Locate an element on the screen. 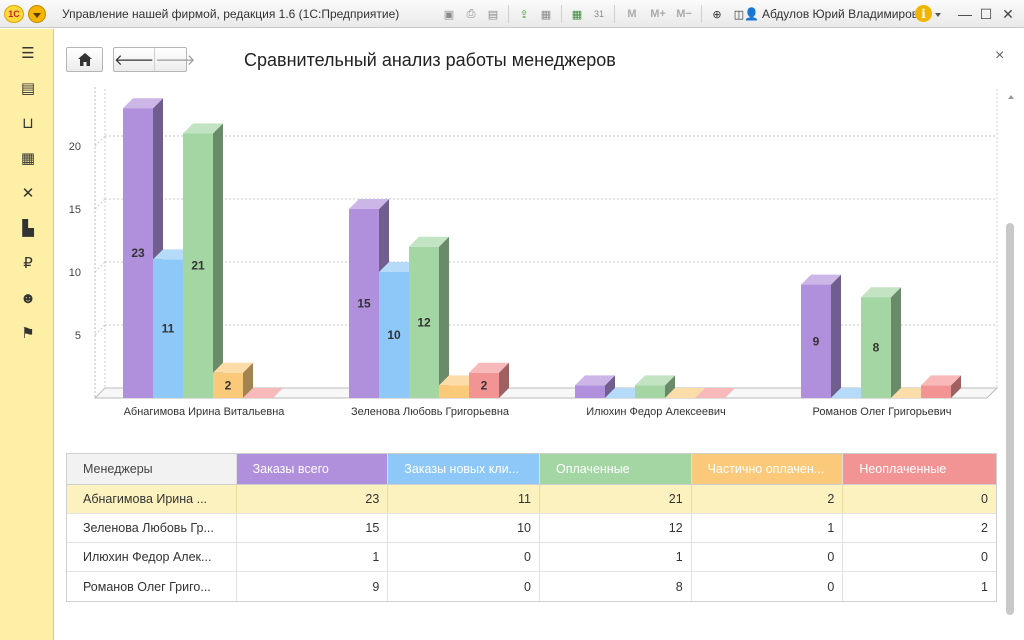 This screenshot has height=640, width=1024. print-icon: ⎙ is located at coordinates (471, 13).